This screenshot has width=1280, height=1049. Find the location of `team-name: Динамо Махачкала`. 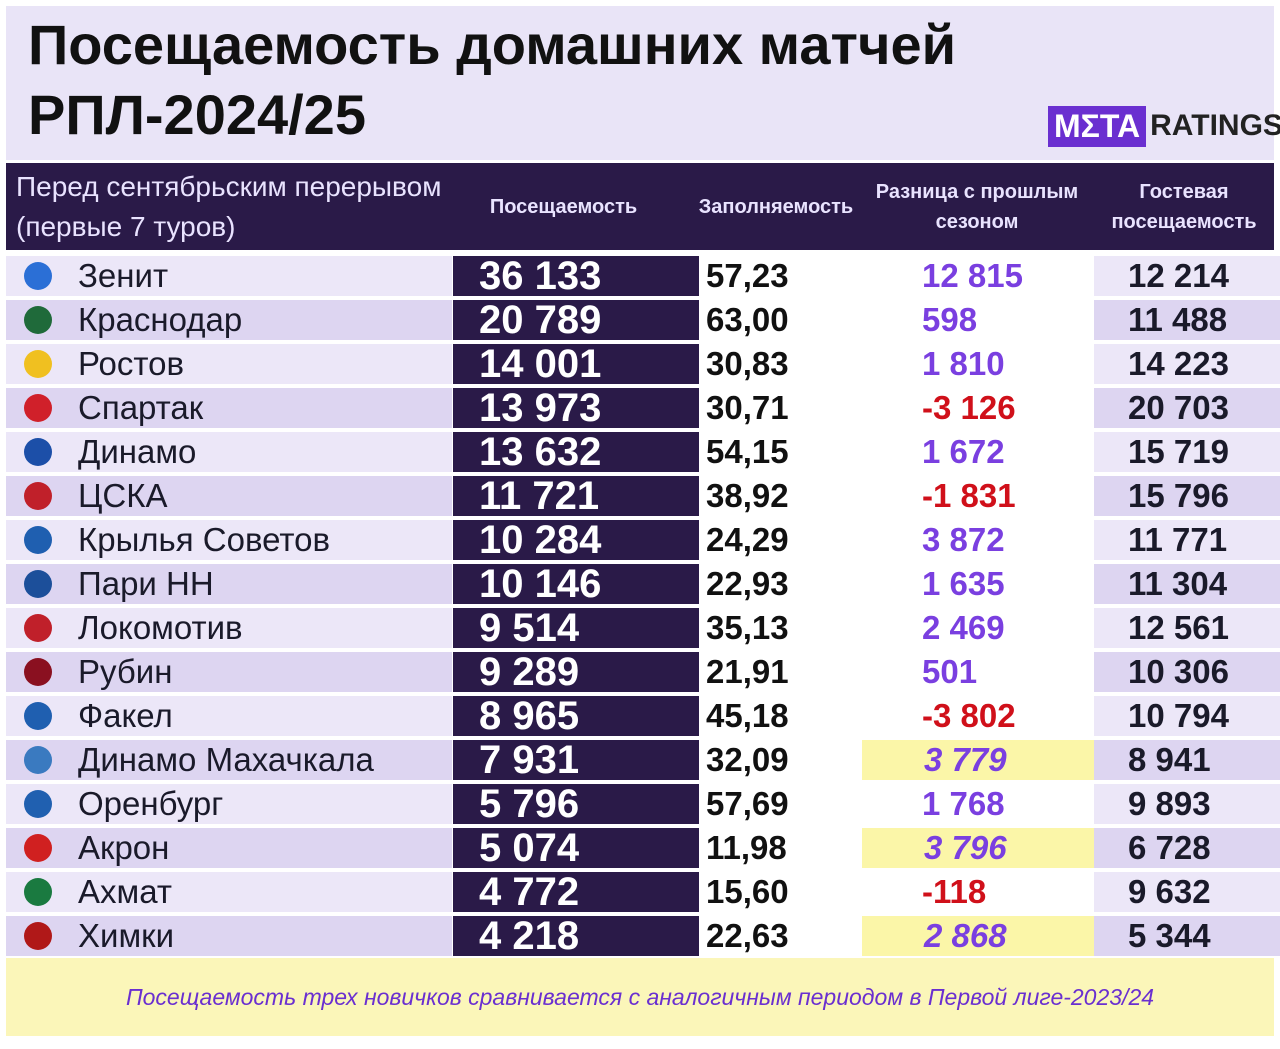

team-name: Динамо Махачкала is located at coordinates (226, 759).